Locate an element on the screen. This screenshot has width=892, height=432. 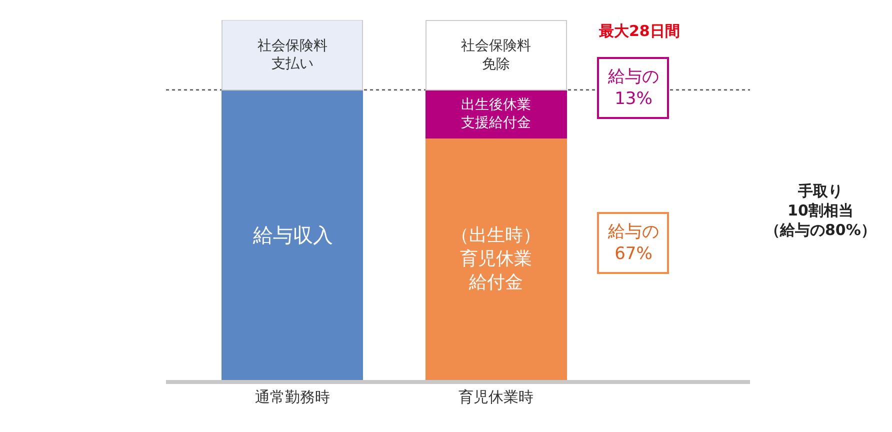
annotation: 最大28日間 is located at coordinates (639, 31).